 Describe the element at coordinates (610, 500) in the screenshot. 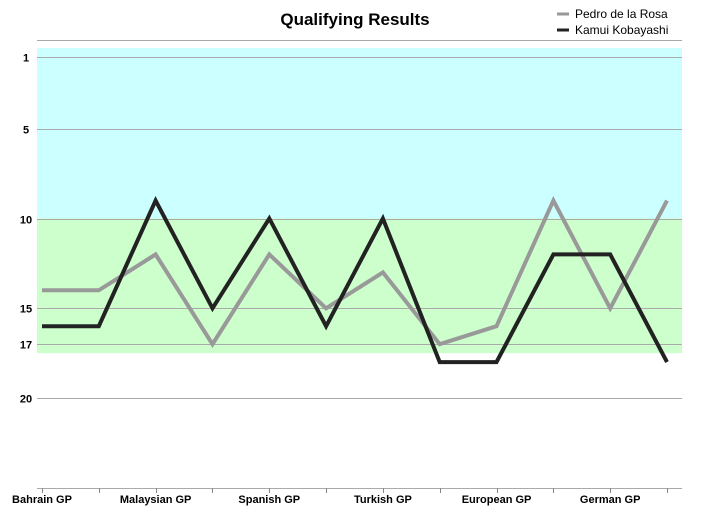

I see `x-tick-label: German GP` at that location.